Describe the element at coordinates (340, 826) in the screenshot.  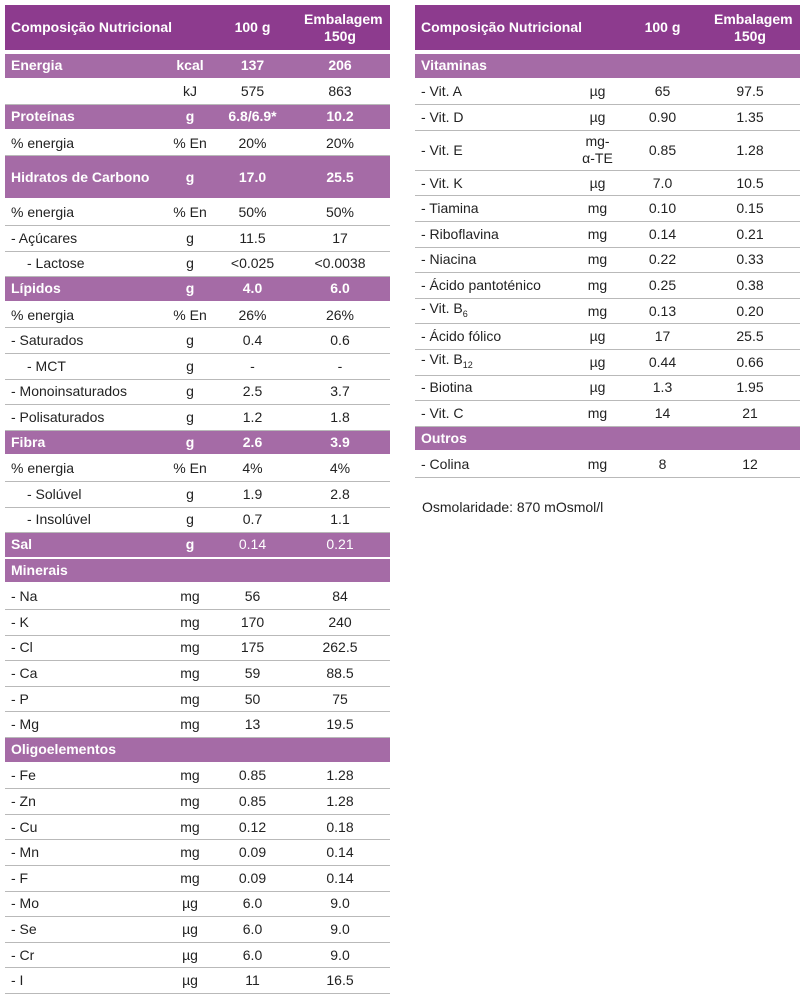
I see `value-pack: 0.18` at that location.